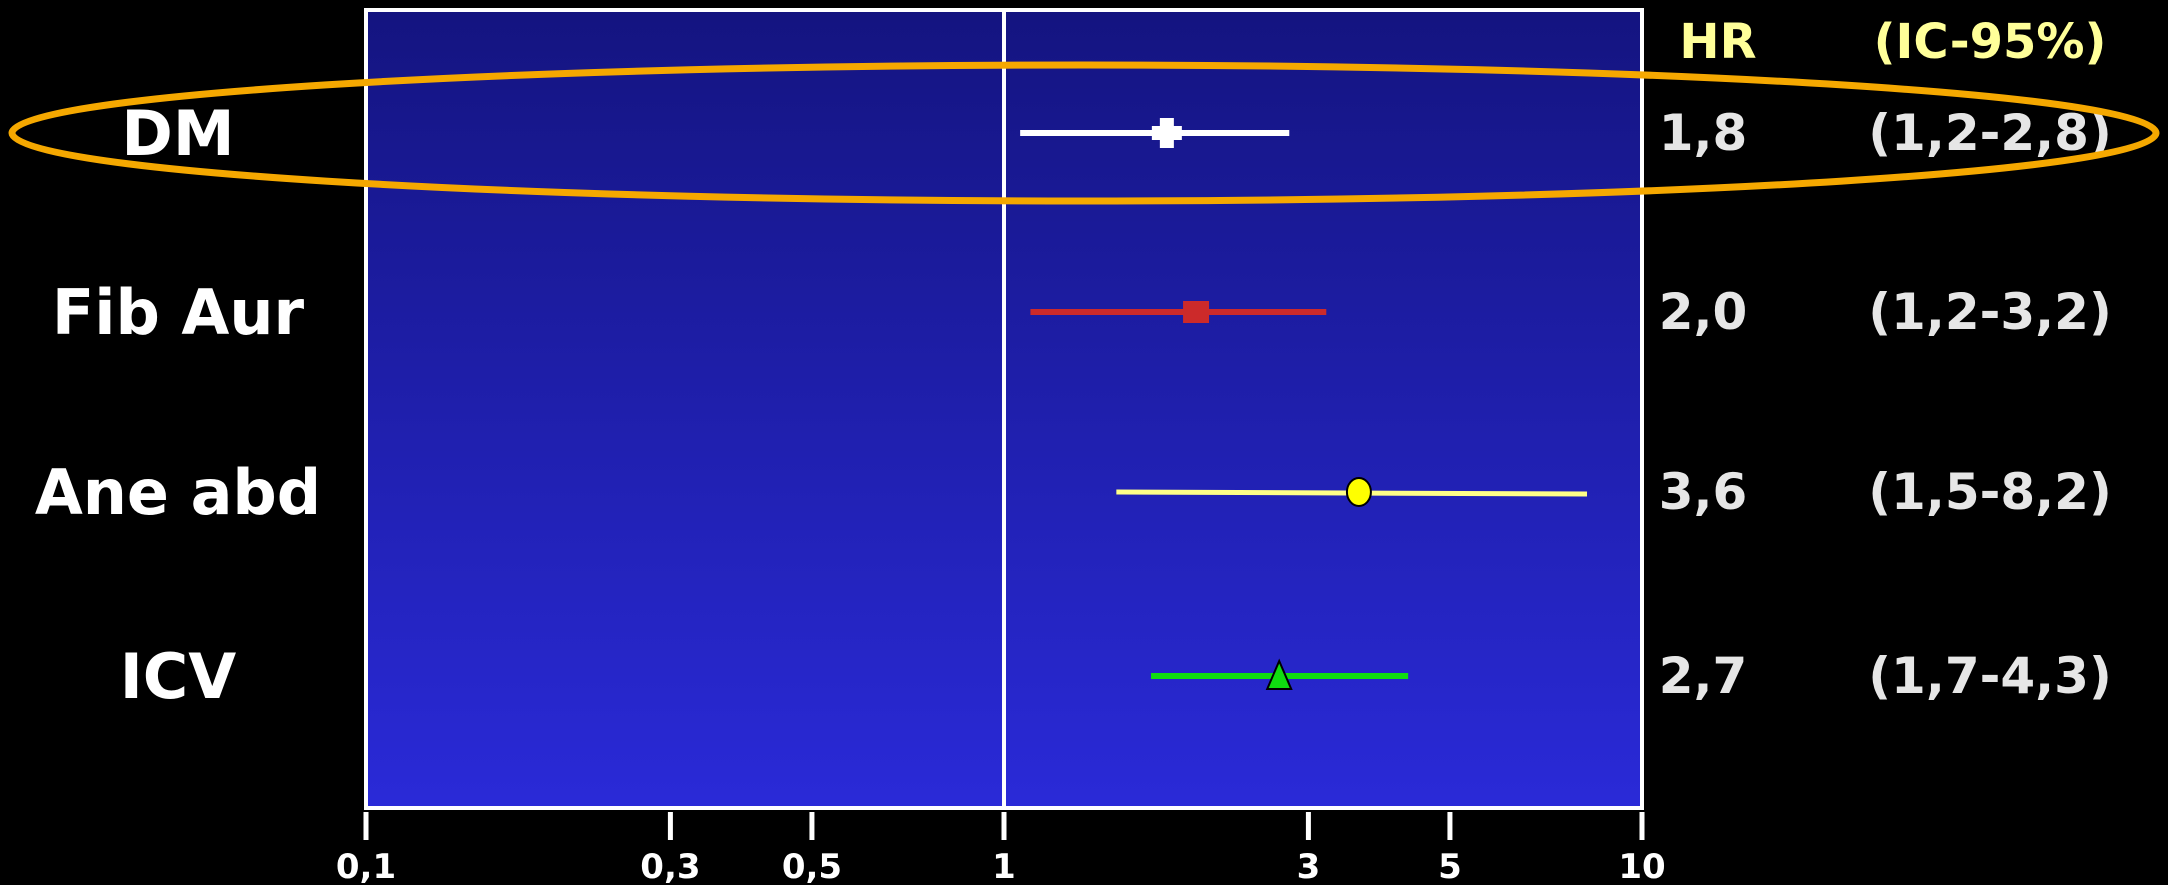 This screenshot has height=885, width=2168. Describe the element at coordinates (1703, 312) in the screenshot. I see `hr-value: 2,0` at that location.